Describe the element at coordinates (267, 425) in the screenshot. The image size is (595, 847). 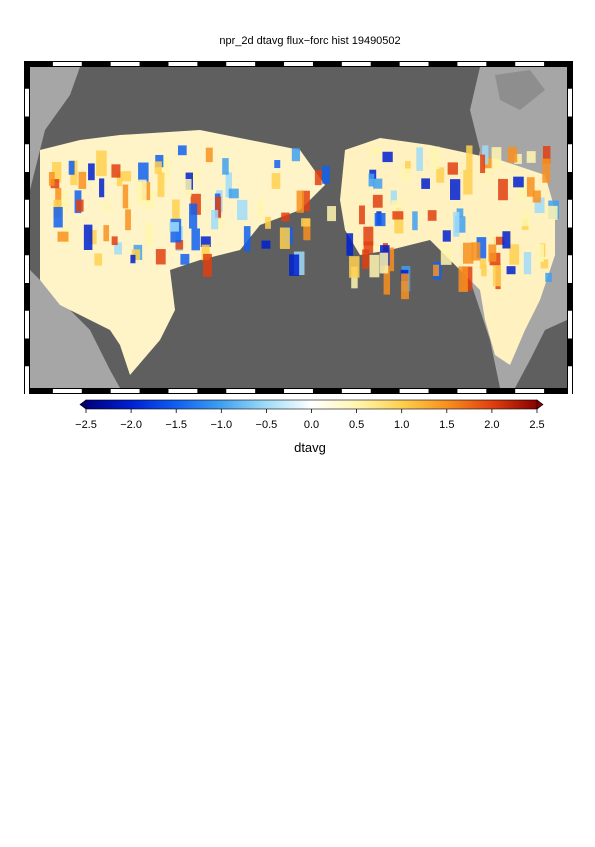
I see `colorbar-tick-label: −0.5` at that location.